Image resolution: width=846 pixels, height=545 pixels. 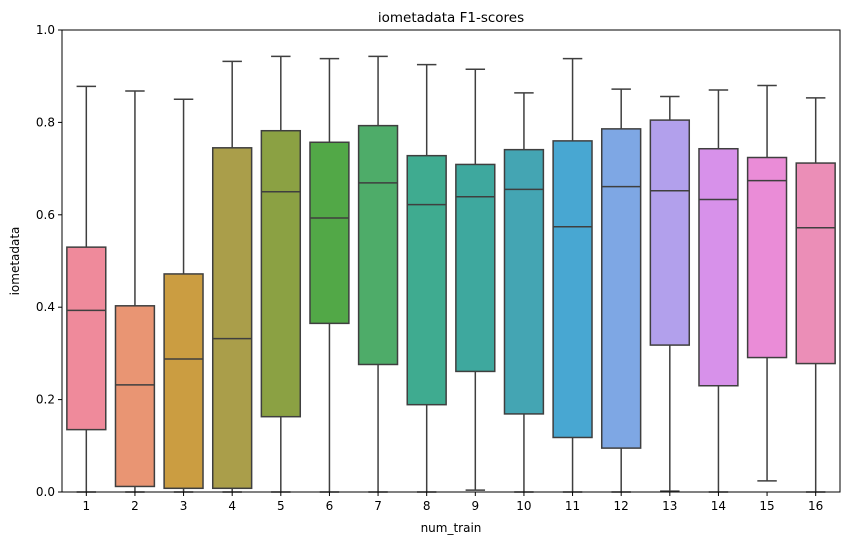 I want to click on x-tick-label: 2, so click(x=135, y=506).